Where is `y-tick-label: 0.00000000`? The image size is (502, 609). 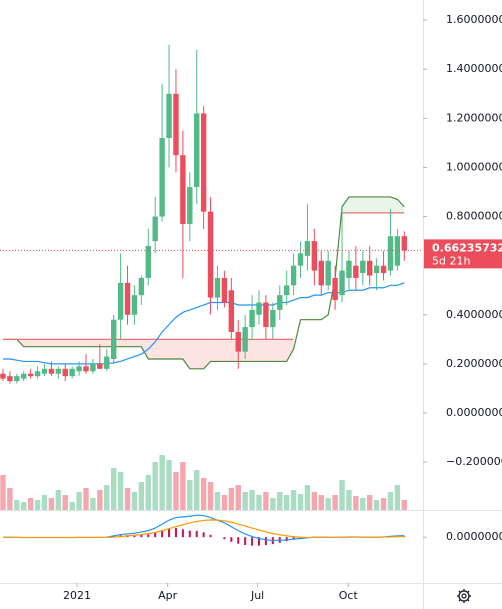
y-tick-label: 0.00000000 is located at coordinates (474, 536).